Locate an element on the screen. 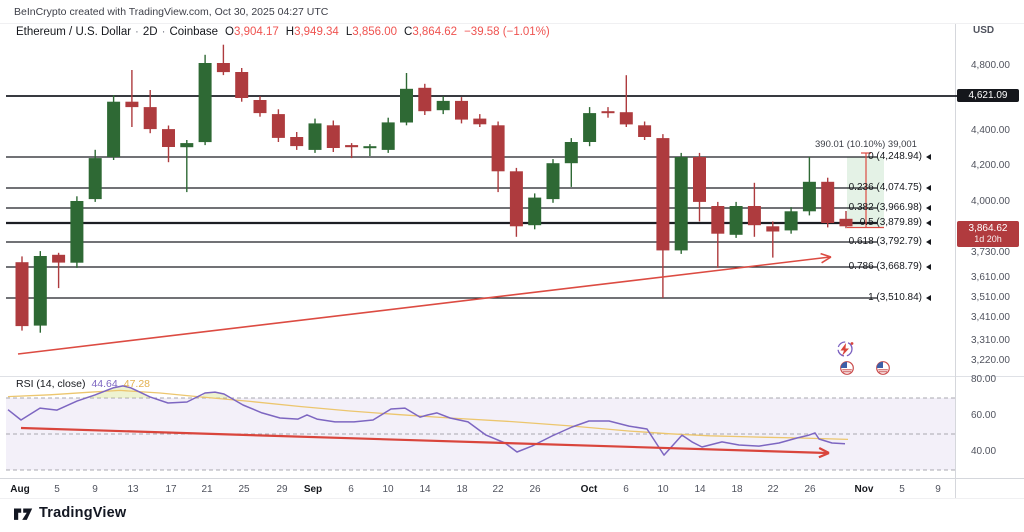  time-axis-label: 13 is located at coordinates (133, 489).